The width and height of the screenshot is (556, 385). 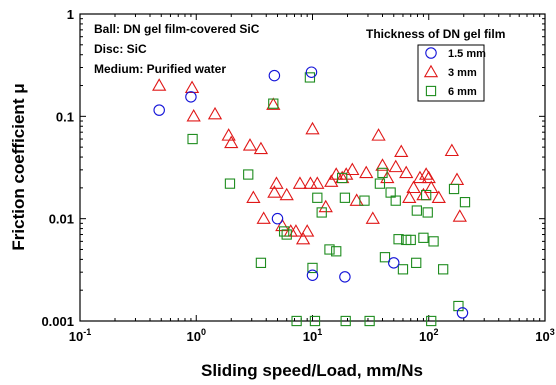 I want to click on x-tick-label: 10², so click(x=428, y=335).